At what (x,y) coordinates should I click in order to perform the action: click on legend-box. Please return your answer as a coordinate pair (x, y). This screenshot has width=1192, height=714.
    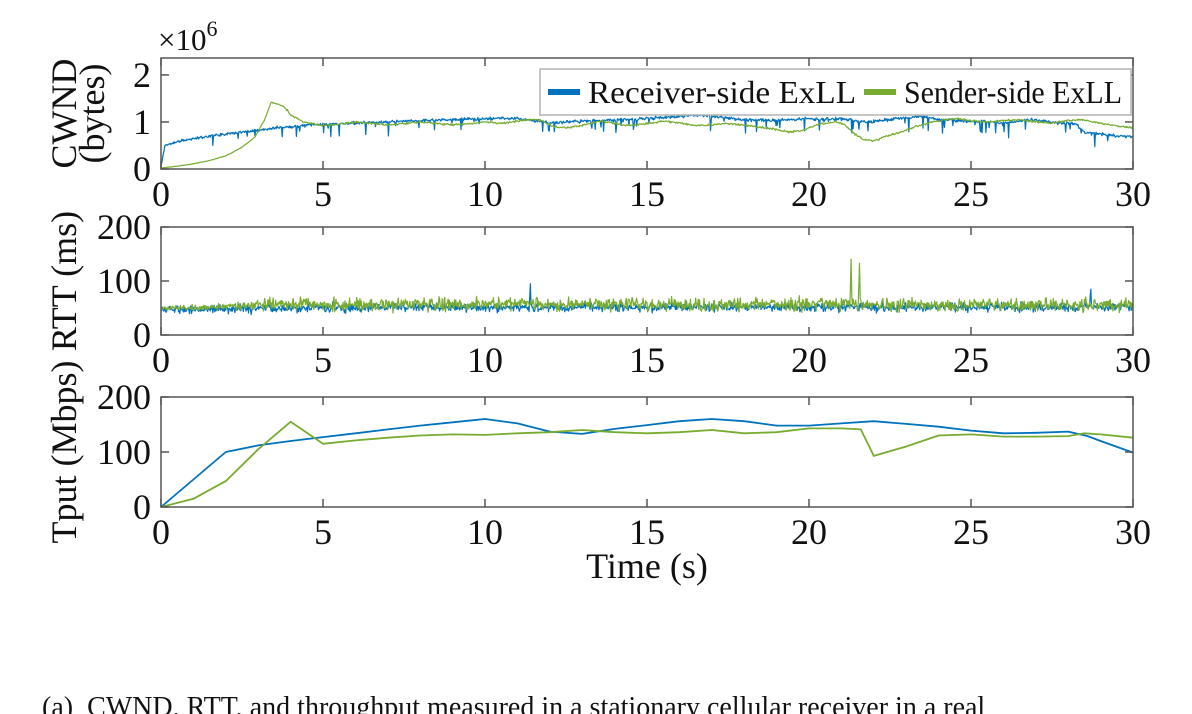
    Looking at the image, I should click on (835, 92).